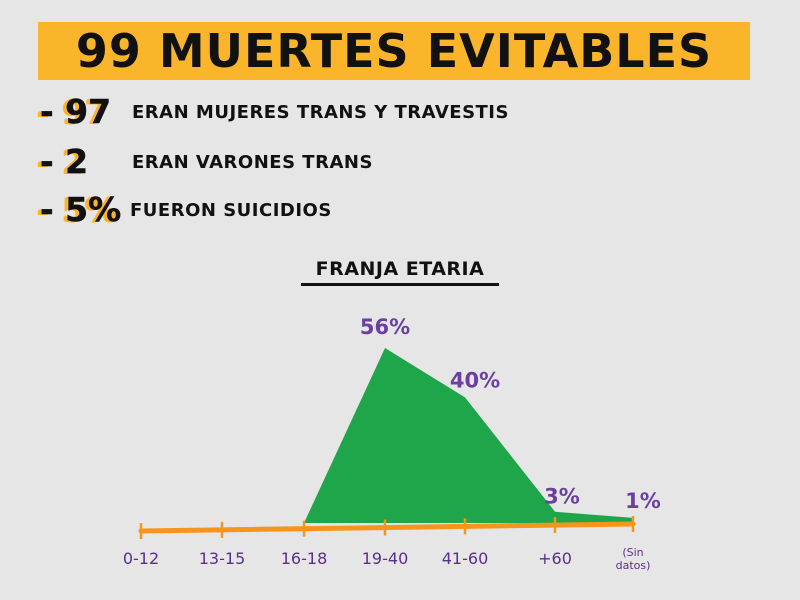  Describe the element at coordinates (562, 497) in the screenshot. I see `data-label: 3%` at that location.